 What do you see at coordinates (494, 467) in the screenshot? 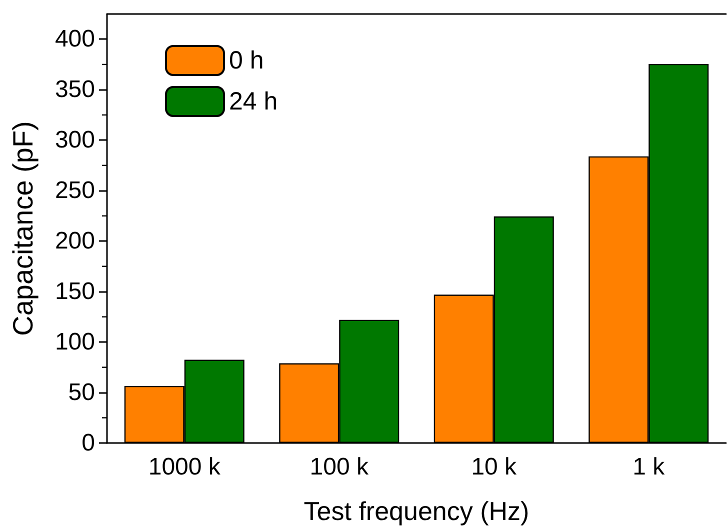
I see `x-tick-label: 10 k` at bounding box center [494, 467].